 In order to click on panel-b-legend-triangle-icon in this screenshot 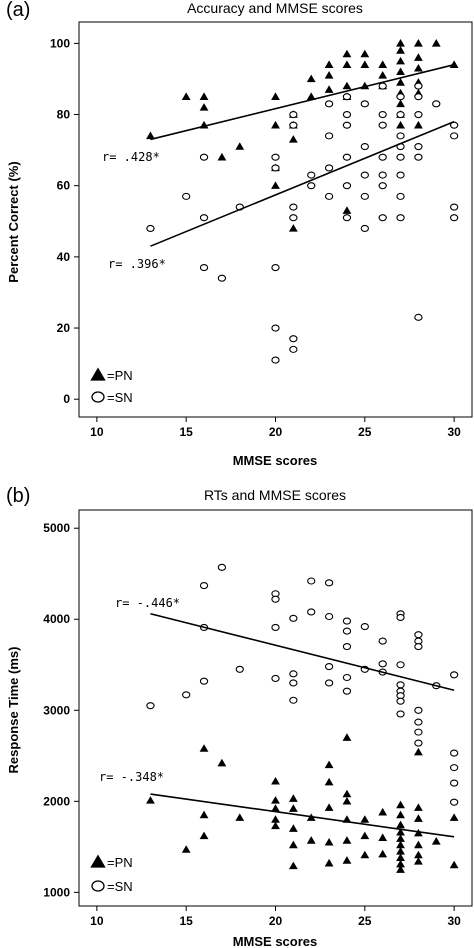, I will do `click(98, 861)`.